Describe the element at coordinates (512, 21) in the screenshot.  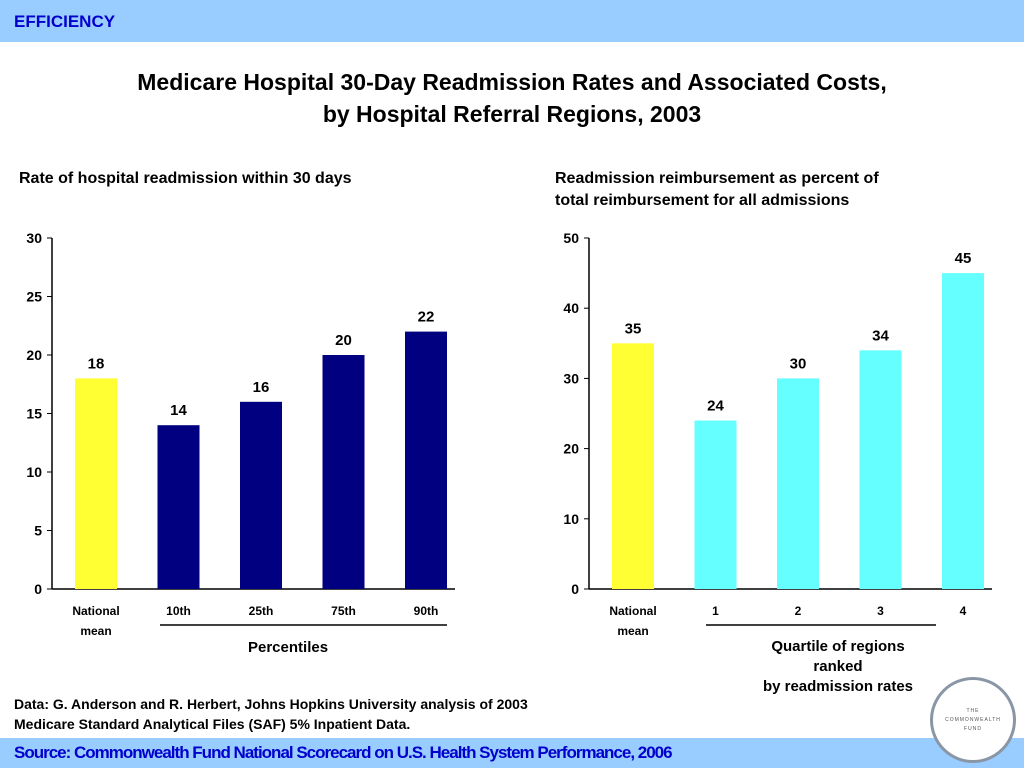
I see `header-bar: EFFICIENCY` at that location.